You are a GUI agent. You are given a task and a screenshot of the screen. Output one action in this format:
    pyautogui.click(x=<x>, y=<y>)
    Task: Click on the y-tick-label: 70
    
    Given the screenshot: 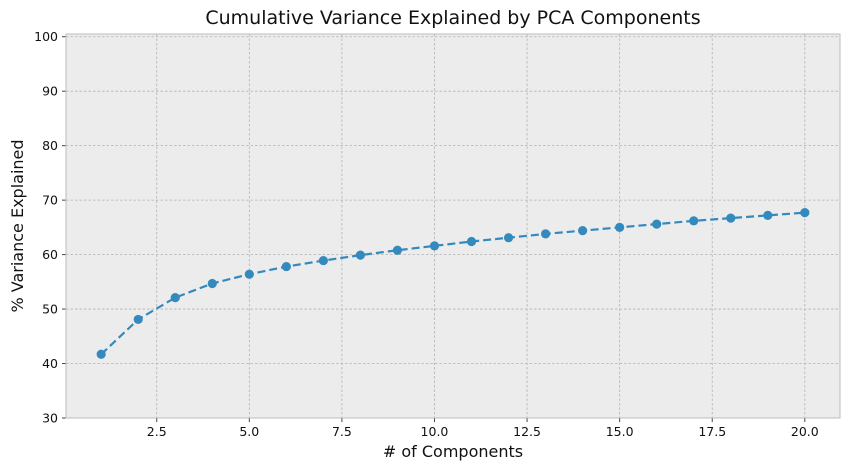 What is the action you would take?
    pyautogui.click(x=50, y=200)
    